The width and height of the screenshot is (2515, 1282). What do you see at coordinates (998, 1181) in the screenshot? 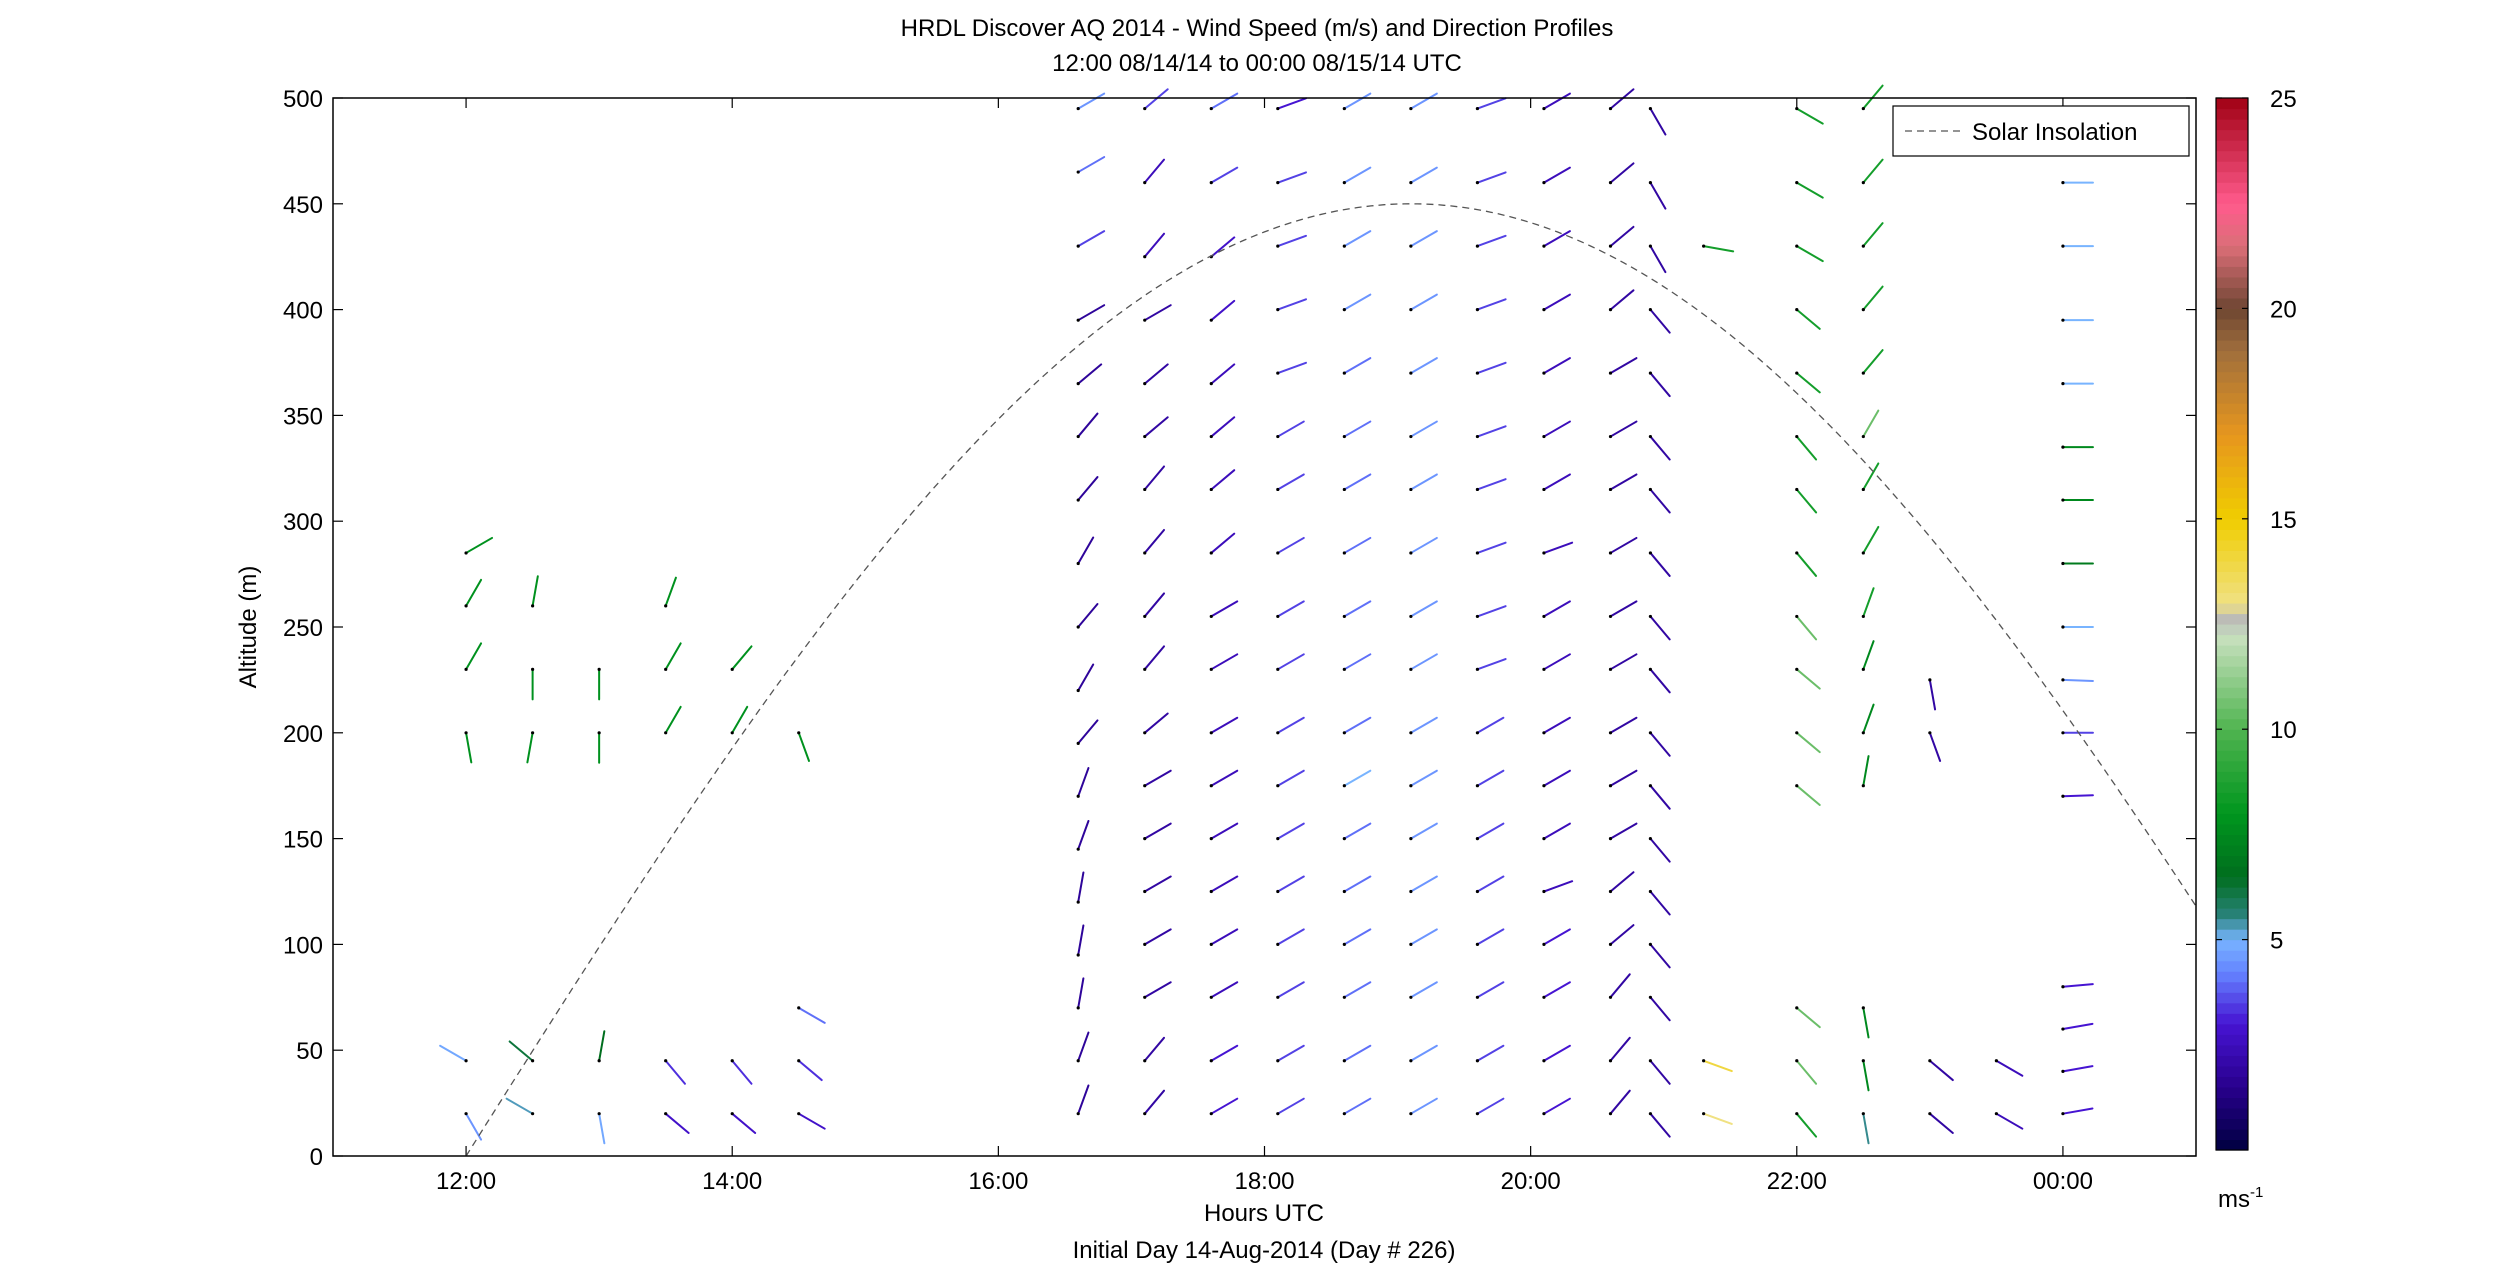
I see `x-tick-label: 16:00` at bounding box center [998, 1181].